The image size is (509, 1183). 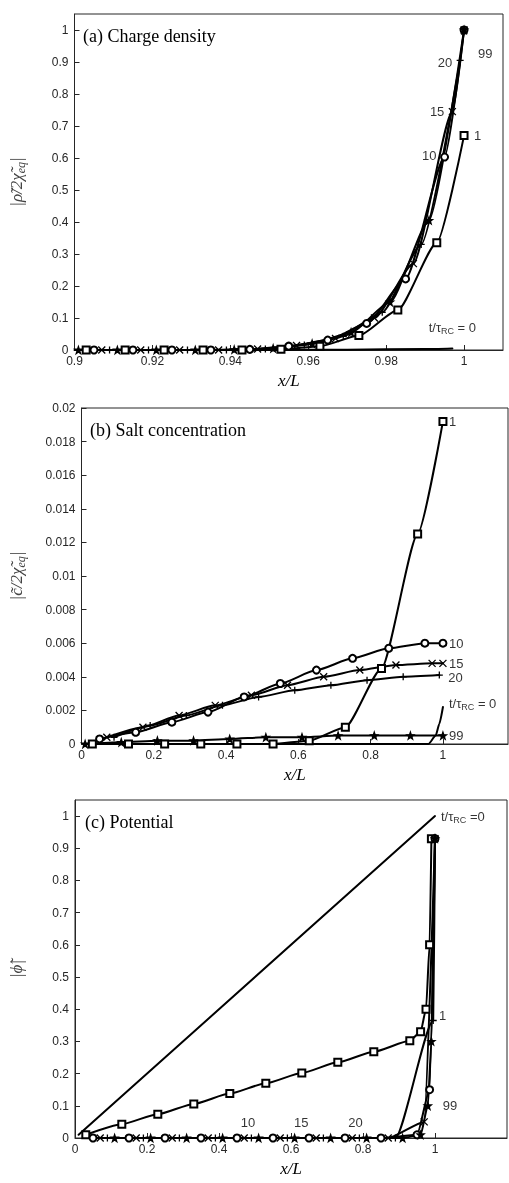 I want to click on y-tick-label: 0.008, so click(x=60, y=609).